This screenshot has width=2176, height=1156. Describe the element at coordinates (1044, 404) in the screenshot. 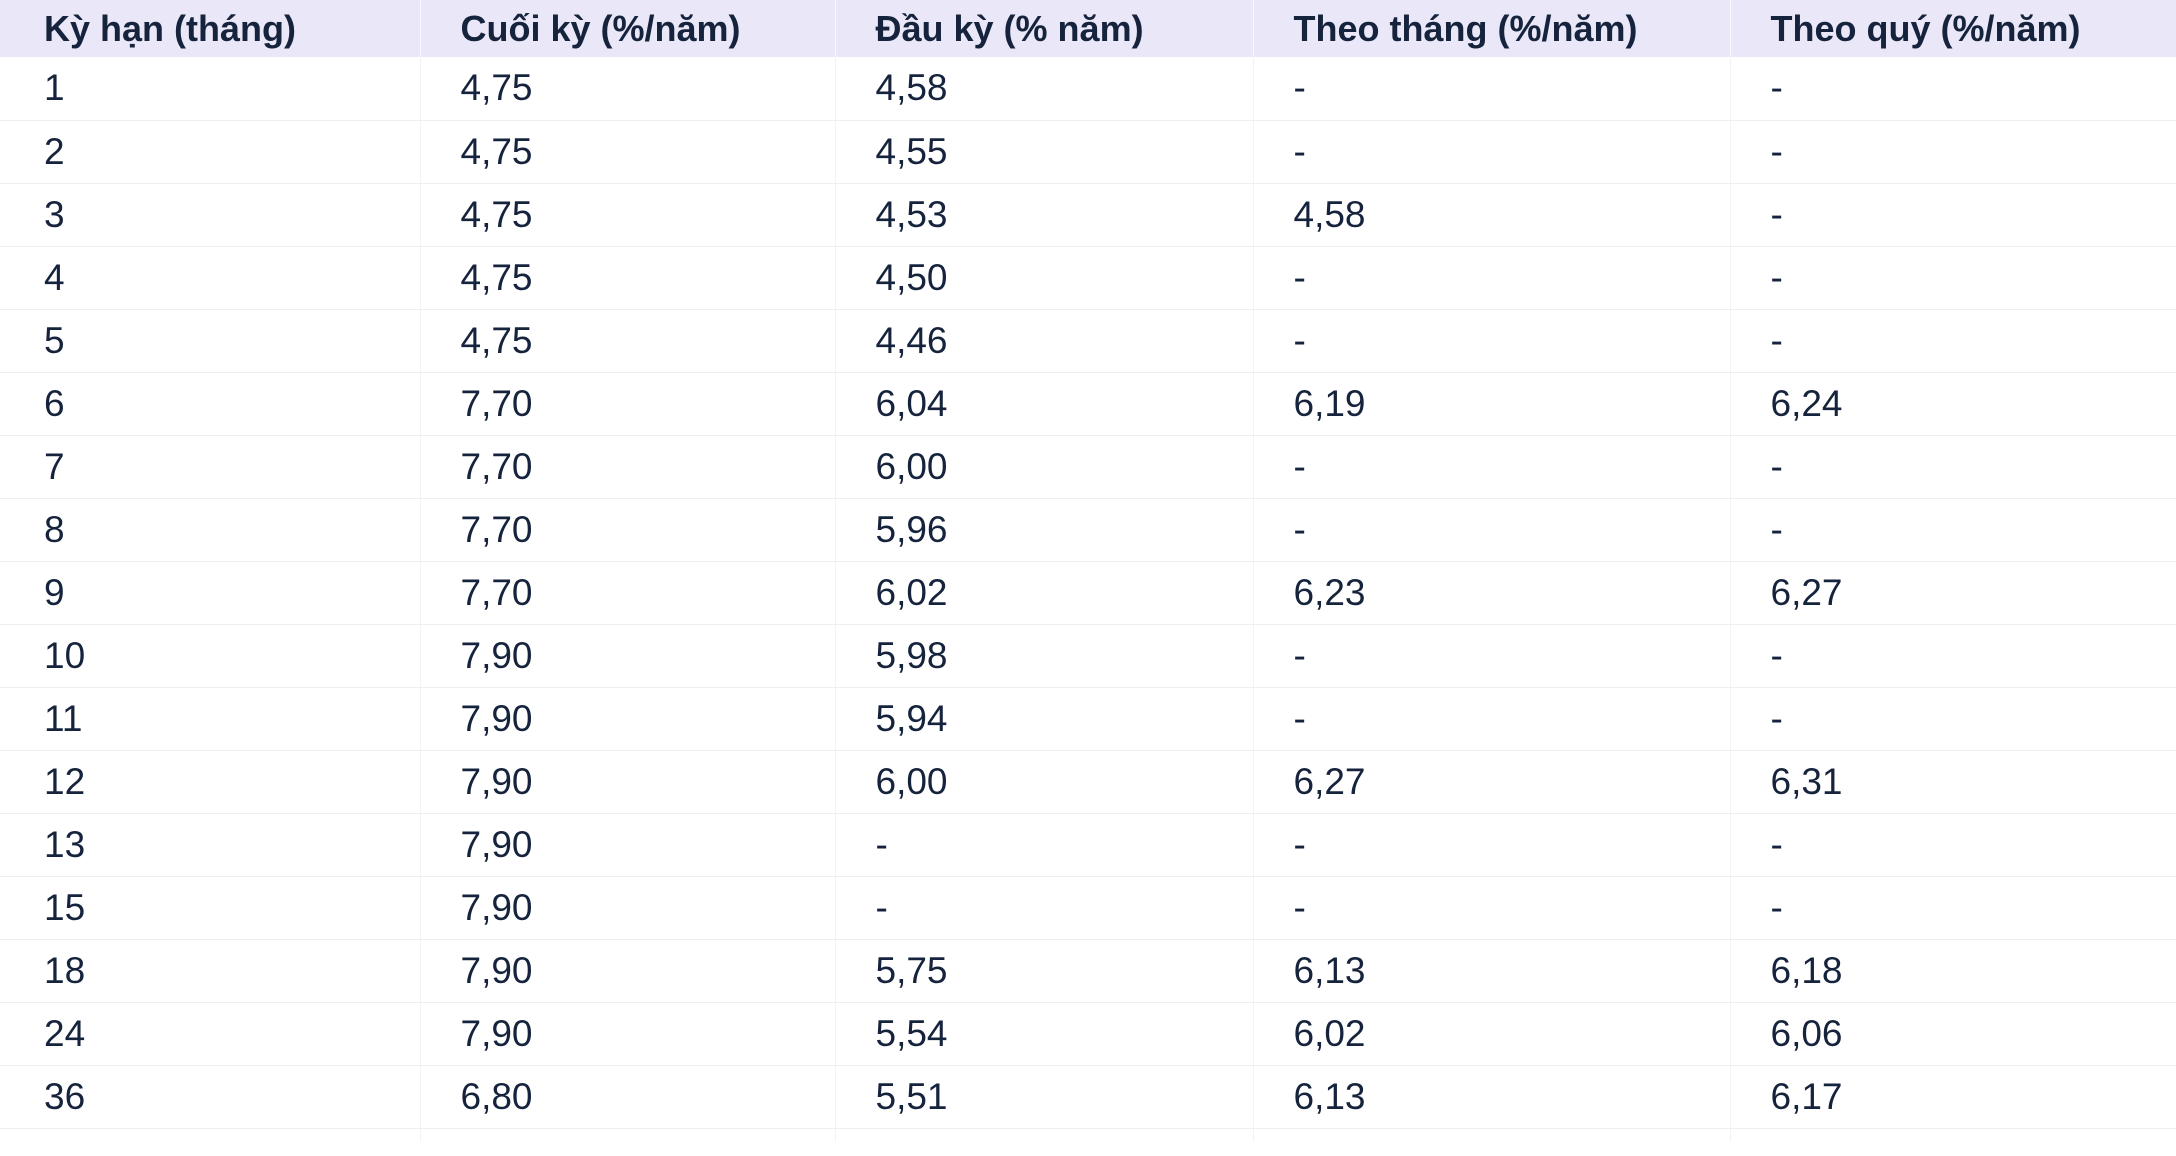

I see `rate-cell: 6,04` at that location.